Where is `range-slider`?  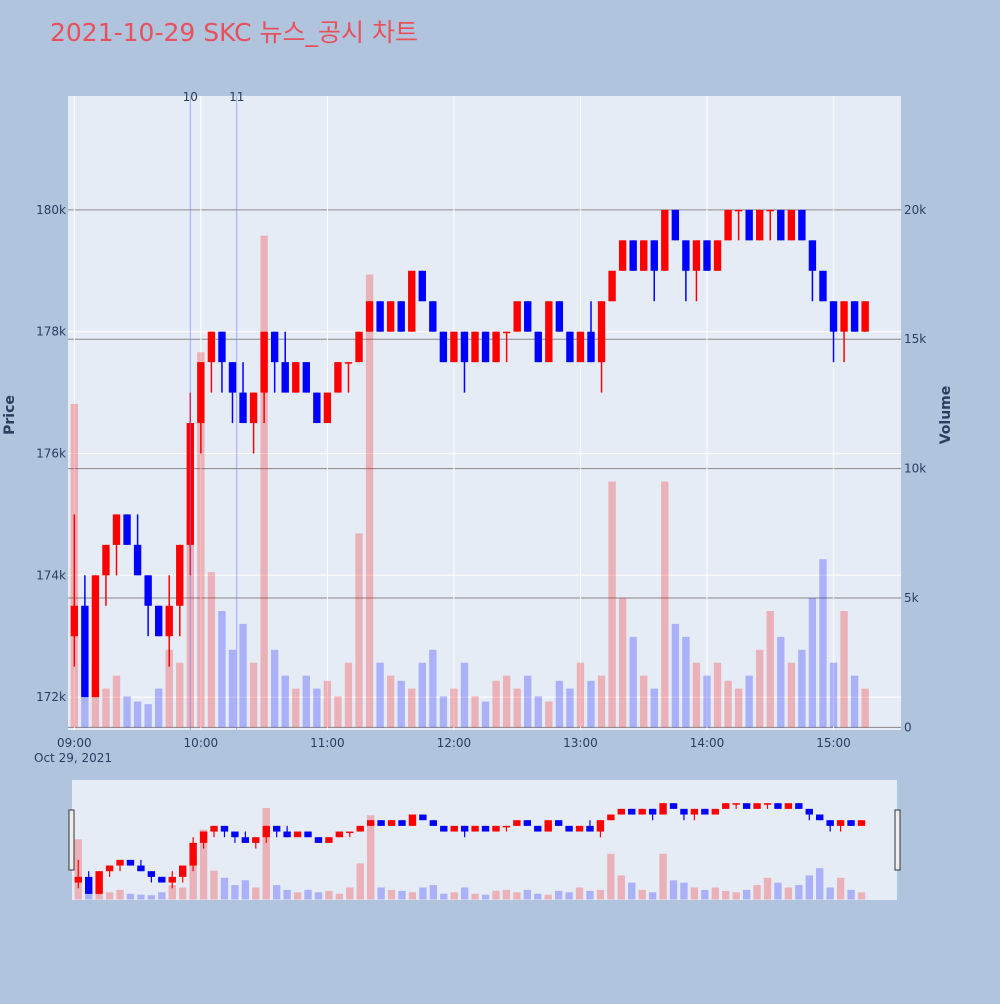 range-slider is located at coordinates (484, 840).